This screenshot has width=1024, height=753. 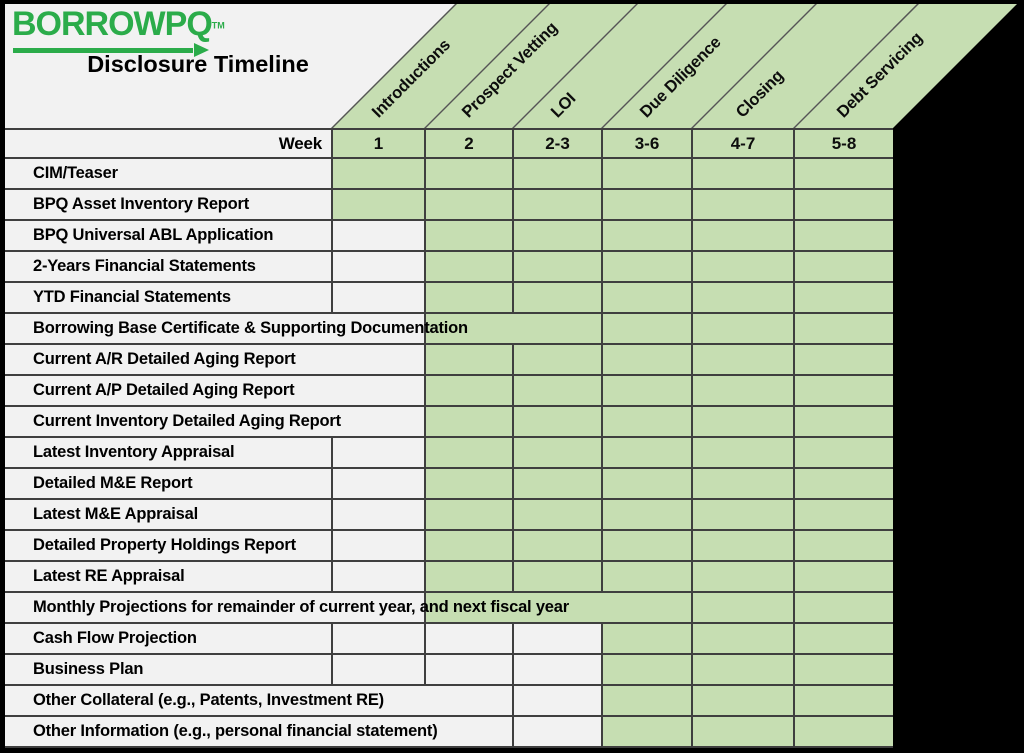 What do you see at coordinates (449, 391) in the screenshot?
I see `table-row: Current A/P Detailed Aging Report` at bounding box center [449, 391].